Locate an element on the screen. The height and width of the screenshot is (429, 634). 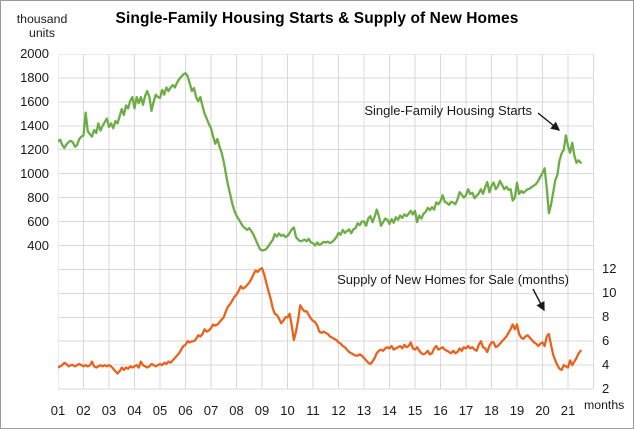
left-axis-unit-line2: units is located at coordinates (42, 33).